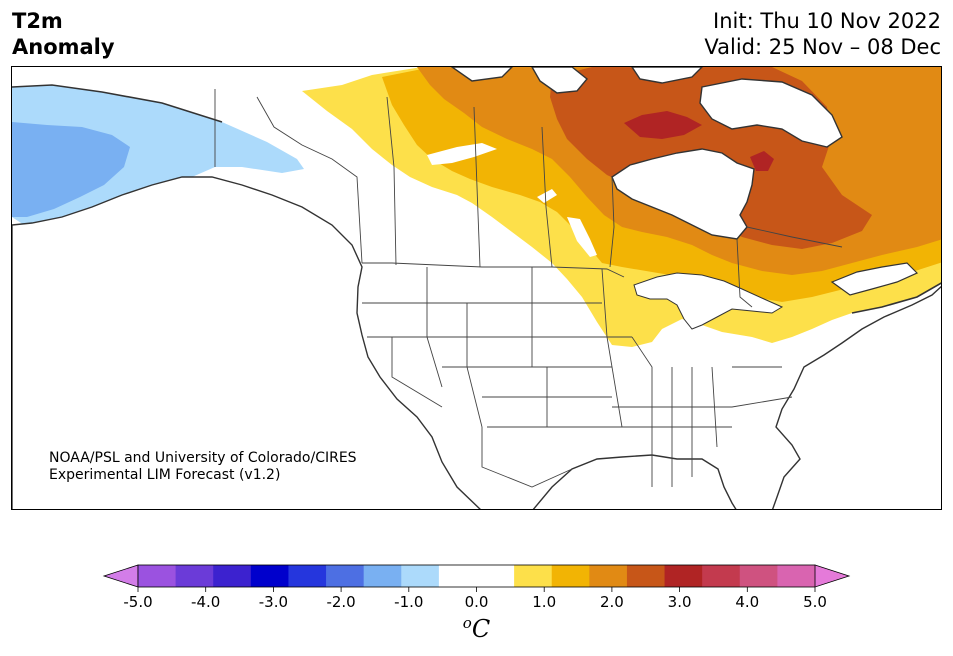 This screenshot has height=656, width=953. What do you see at coordinates (481, 629) in the screenshot?
I see `unit-main: C` at bounding box center [481, 629].